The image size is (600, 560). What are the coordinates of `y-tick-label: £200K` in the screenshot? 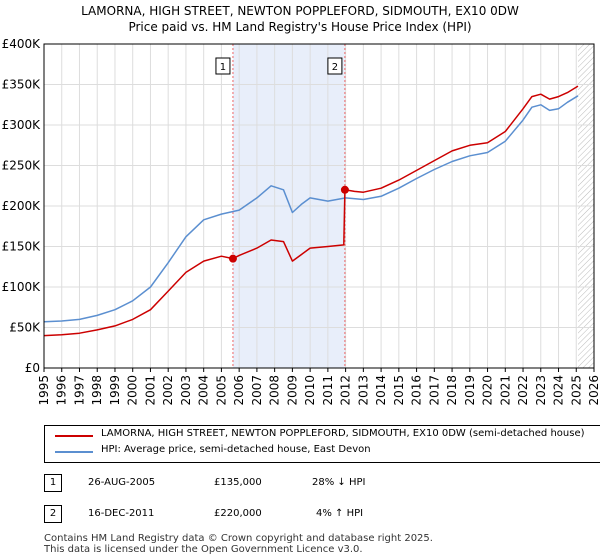 It's located at (22, 206).